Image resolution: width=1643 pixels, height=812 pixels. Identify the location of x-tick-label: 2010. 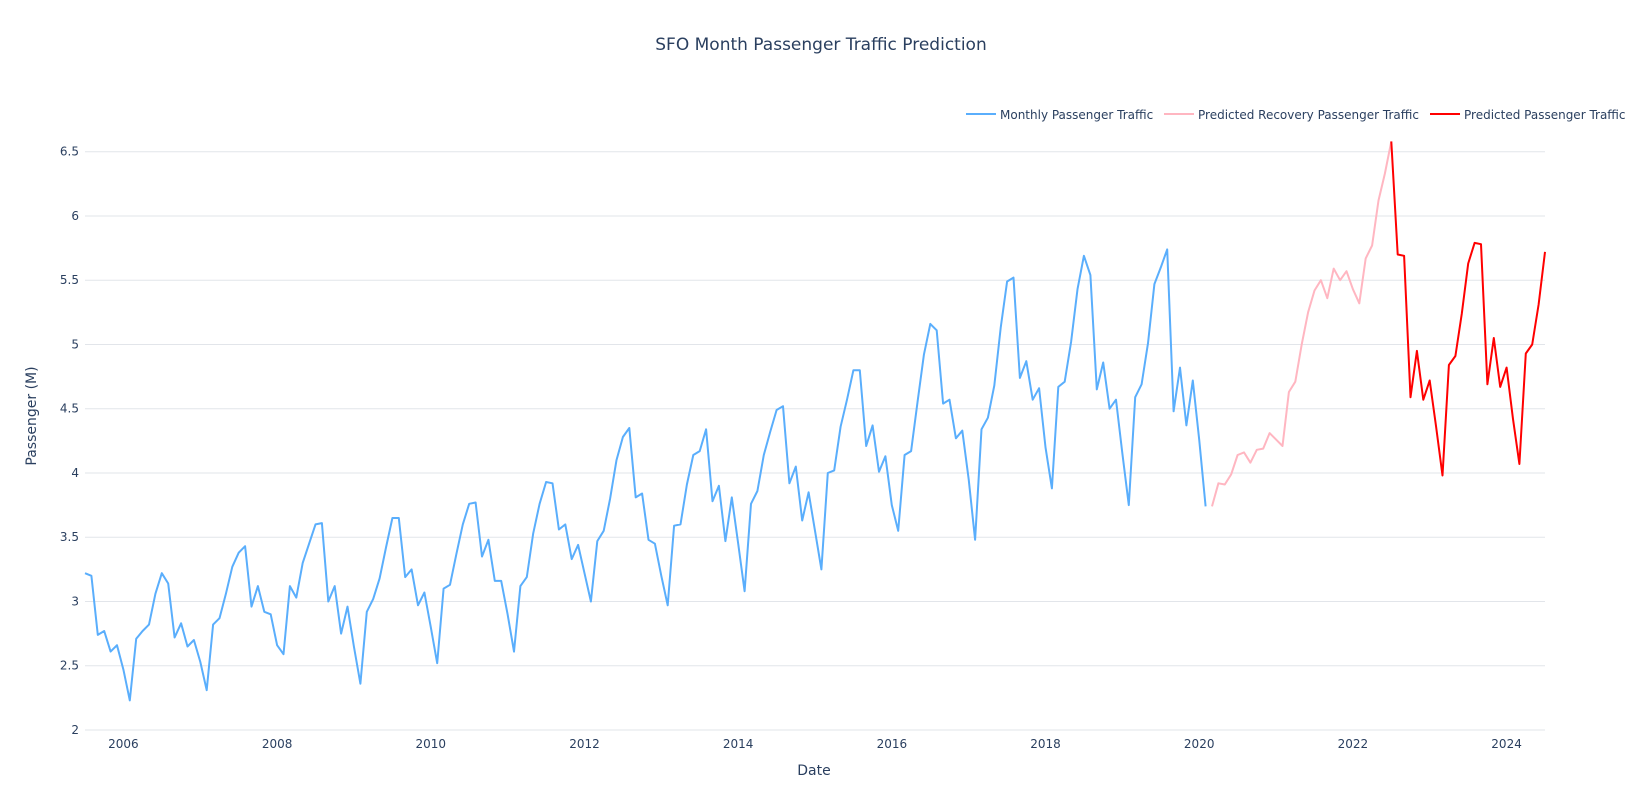
(431, 744).